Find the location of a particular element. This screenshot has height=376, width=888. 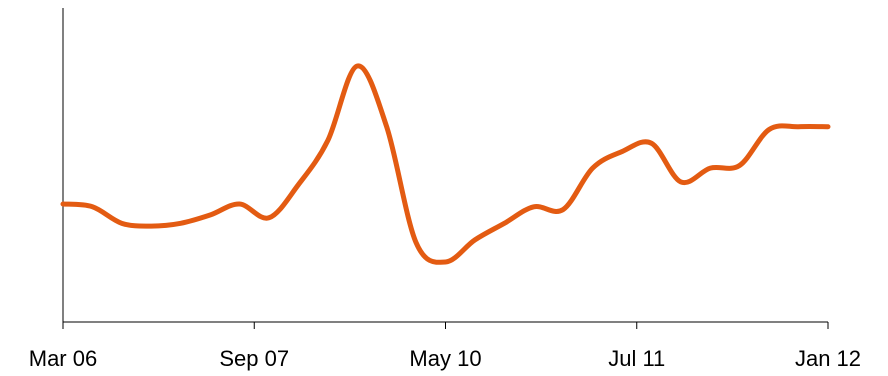

x-tick-label: Mar 06 is located at coordinates (63, 358).